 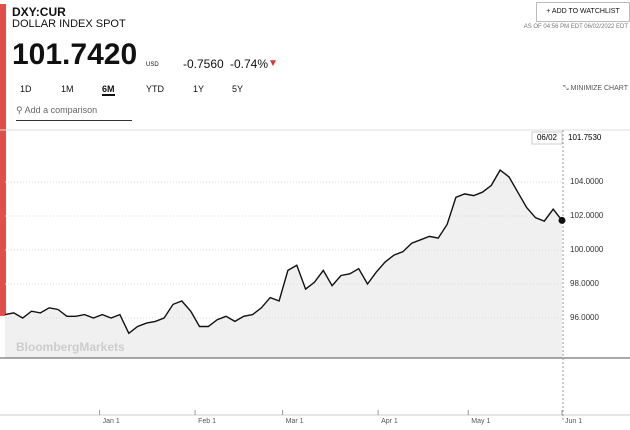 I want to click on watermark: BloombergMarkets, so click(x=70, y=347).